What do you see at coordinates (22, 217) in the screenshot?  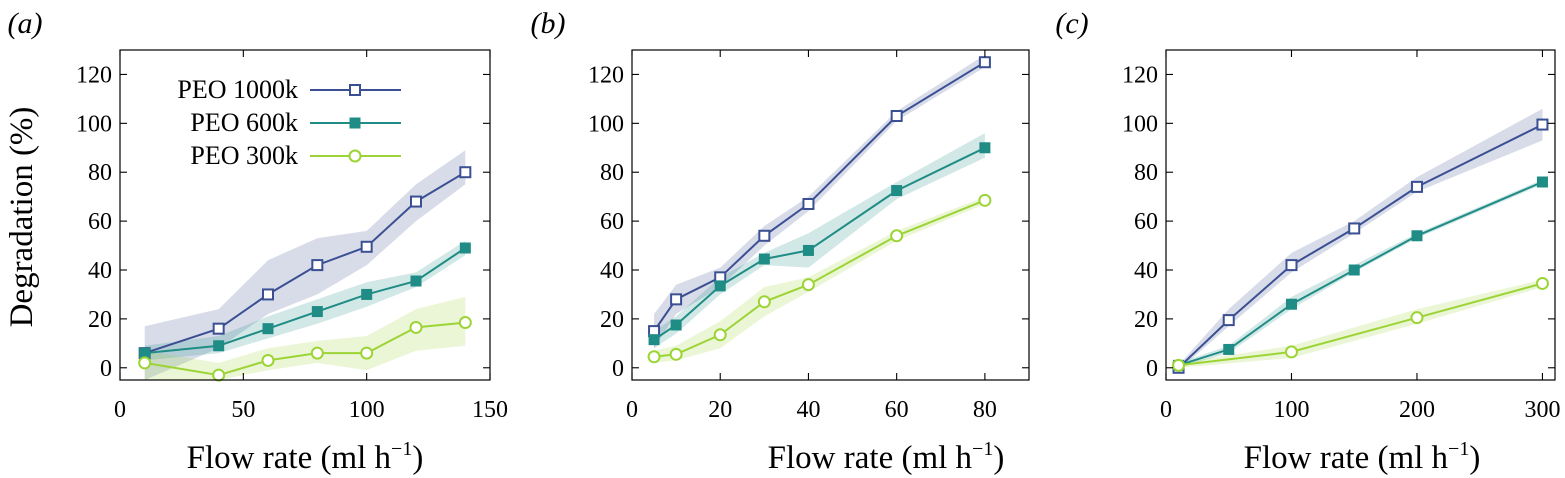 I see `y-axis-label: Degradation (%)` at bounding box center [22, 217].